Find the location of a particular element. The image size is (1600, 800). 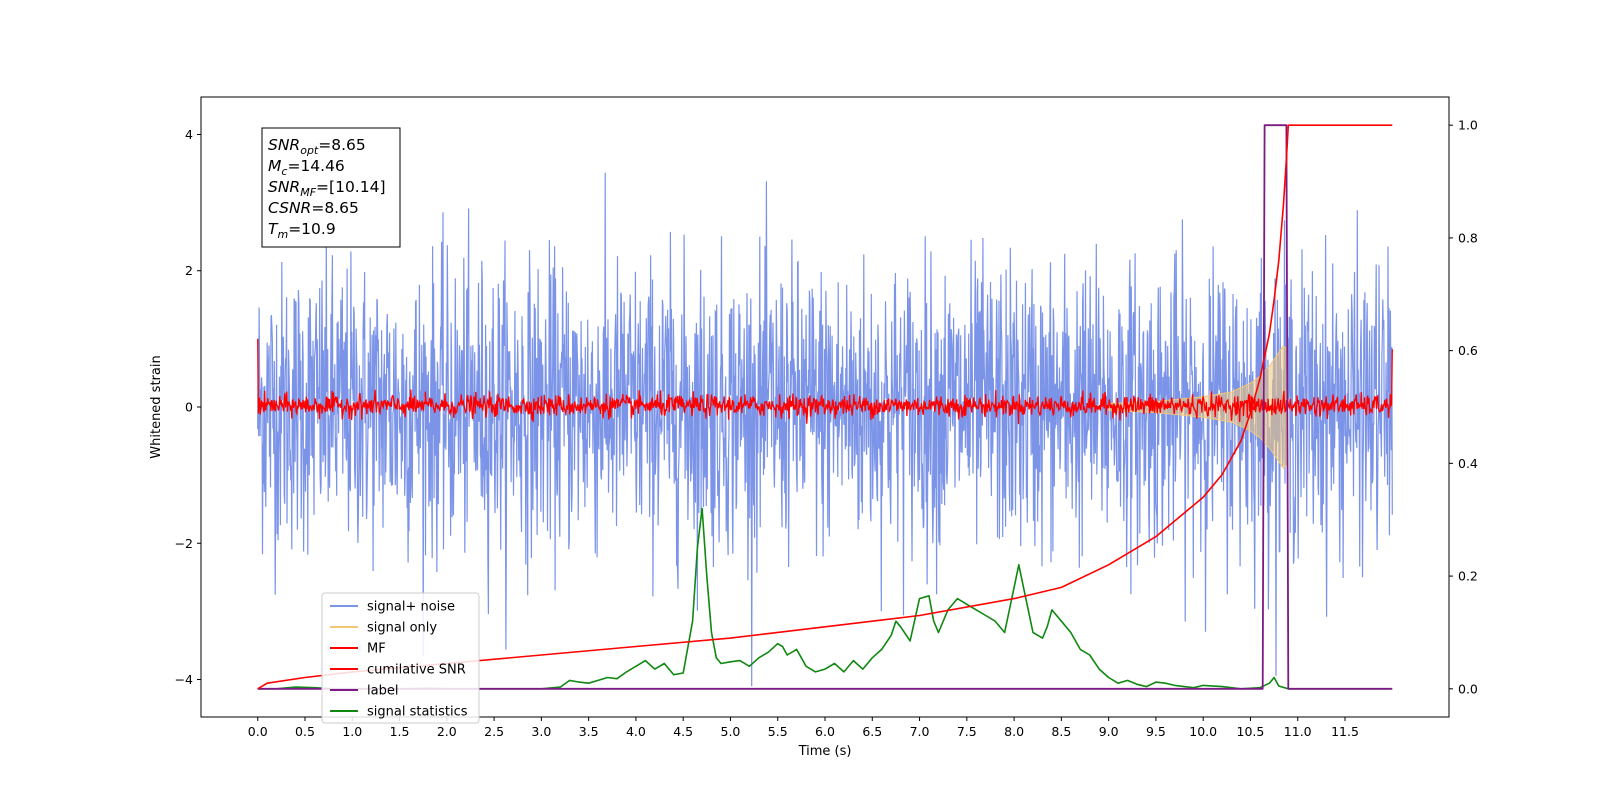

y-axis-left: −4 −2 0 2 4 is located at coordinates (188, 407).